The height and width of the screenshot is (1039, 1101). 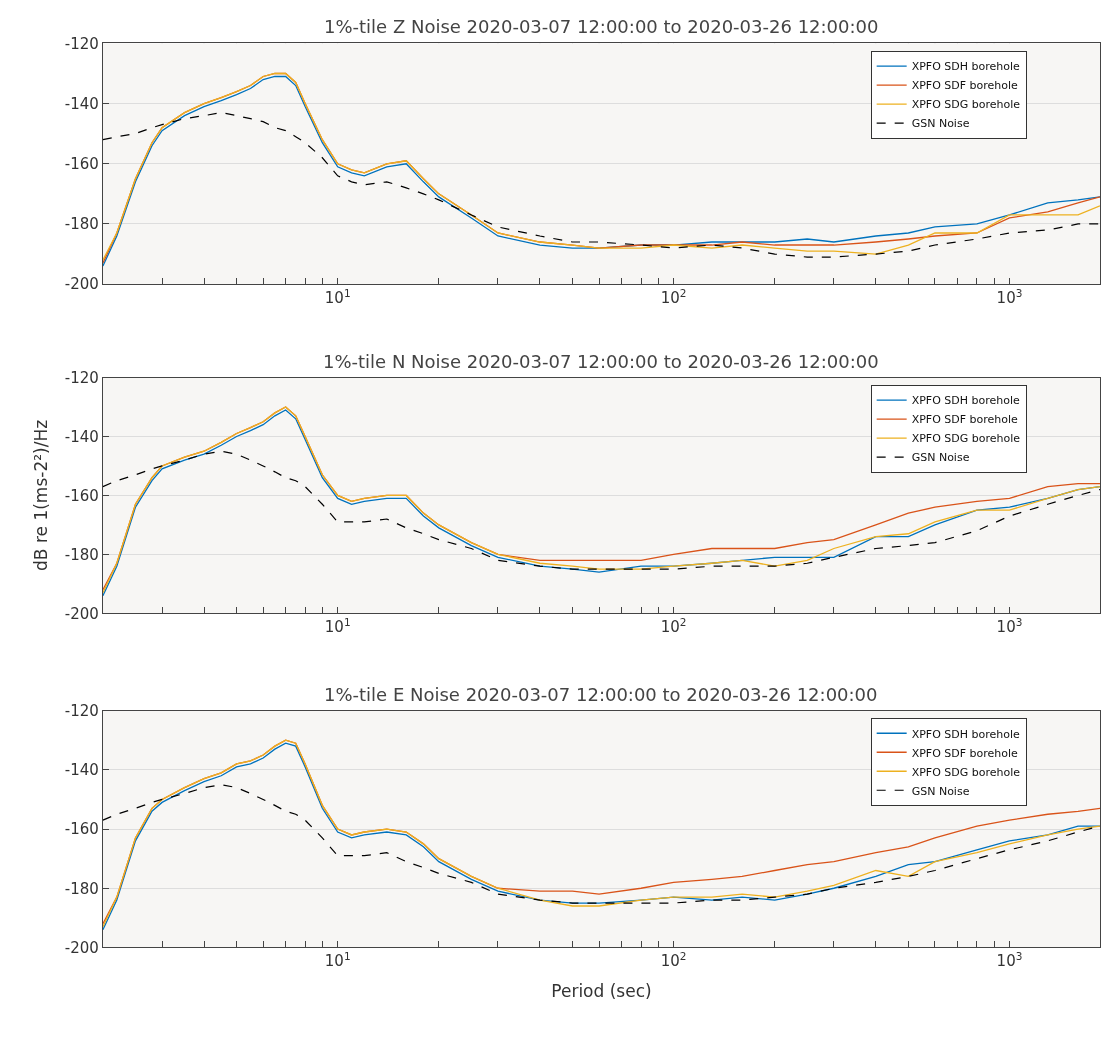 I want to click on x-axis-title: Period (sec), so click(x=601, y=990).